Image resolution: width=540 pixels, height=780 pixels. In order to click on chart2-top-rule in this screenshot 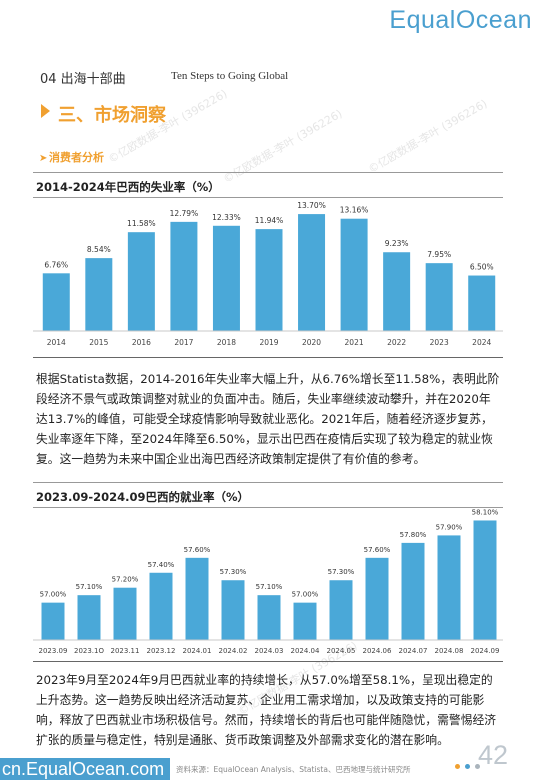, I will do `click(268, 482)`.